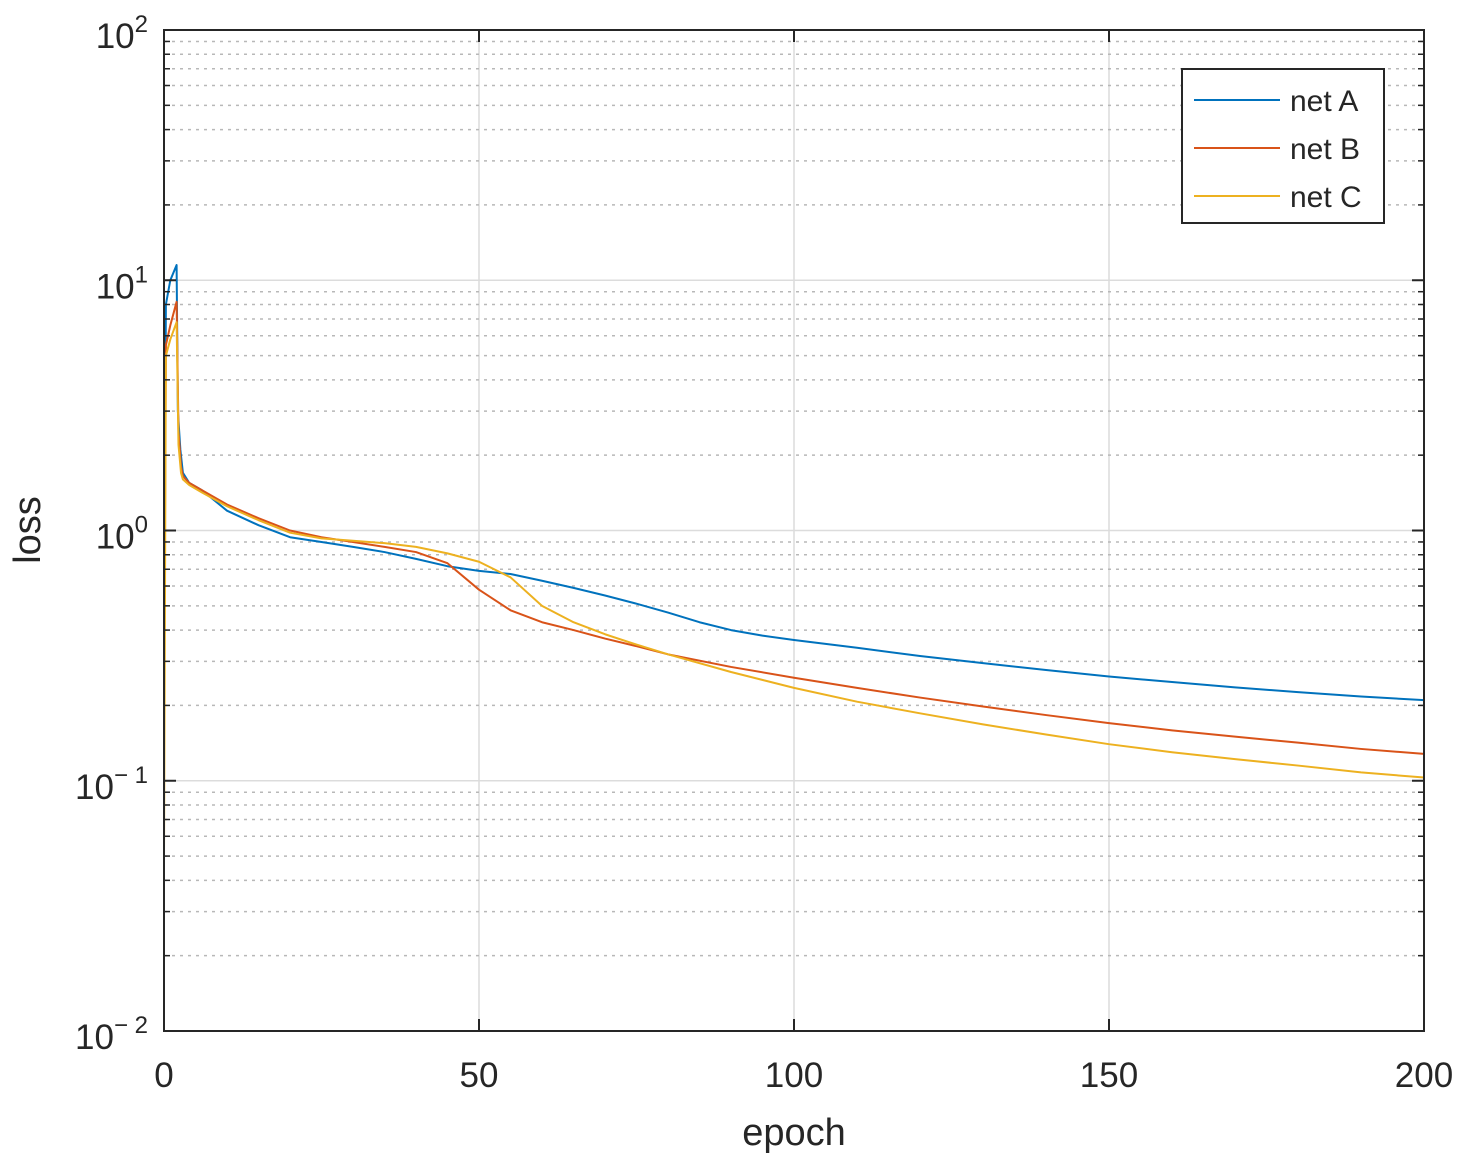 This screenshot has height=1168, width=1466. Describe the element at coordinates (163, 1075) in the screenshot. I see `x-tick-label: 0` at that location.